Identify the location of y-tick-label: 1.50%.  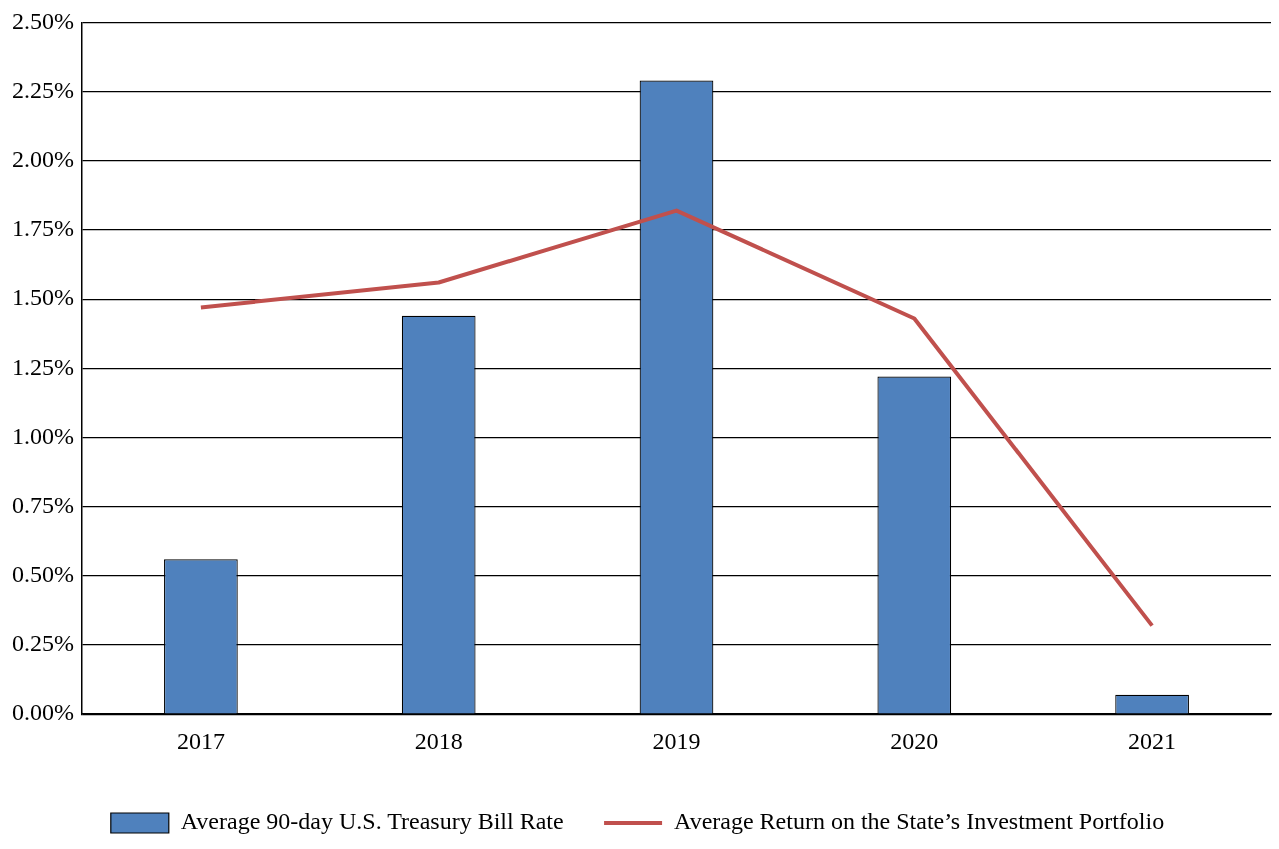
(42, 297).